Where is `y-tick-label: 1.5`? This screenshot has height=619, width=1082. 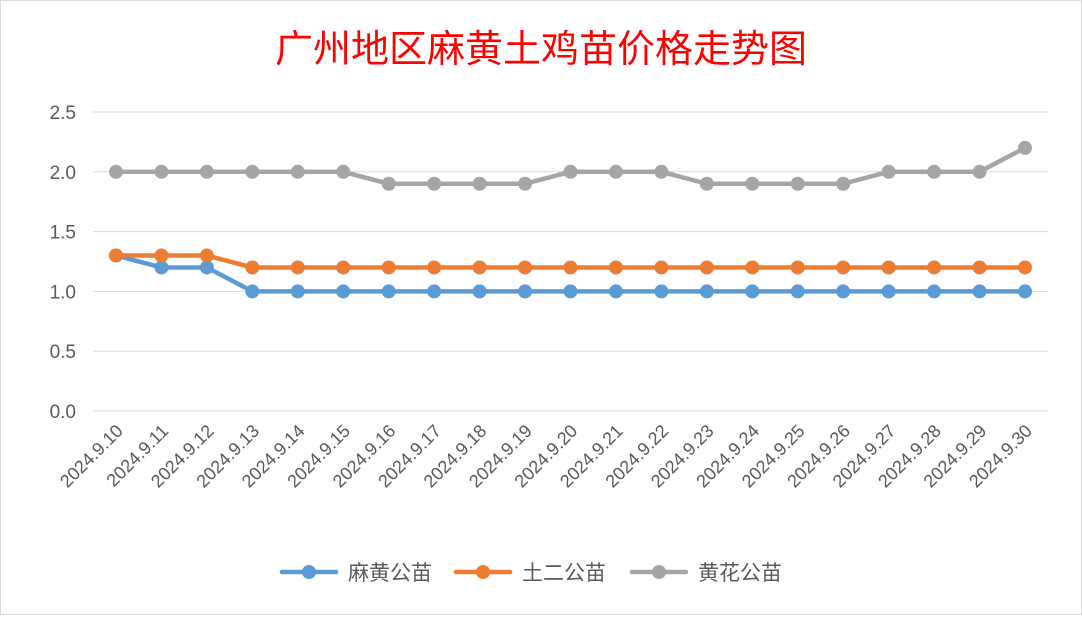 y-tick-label: 1.5 is located at coordinates (63, 233).